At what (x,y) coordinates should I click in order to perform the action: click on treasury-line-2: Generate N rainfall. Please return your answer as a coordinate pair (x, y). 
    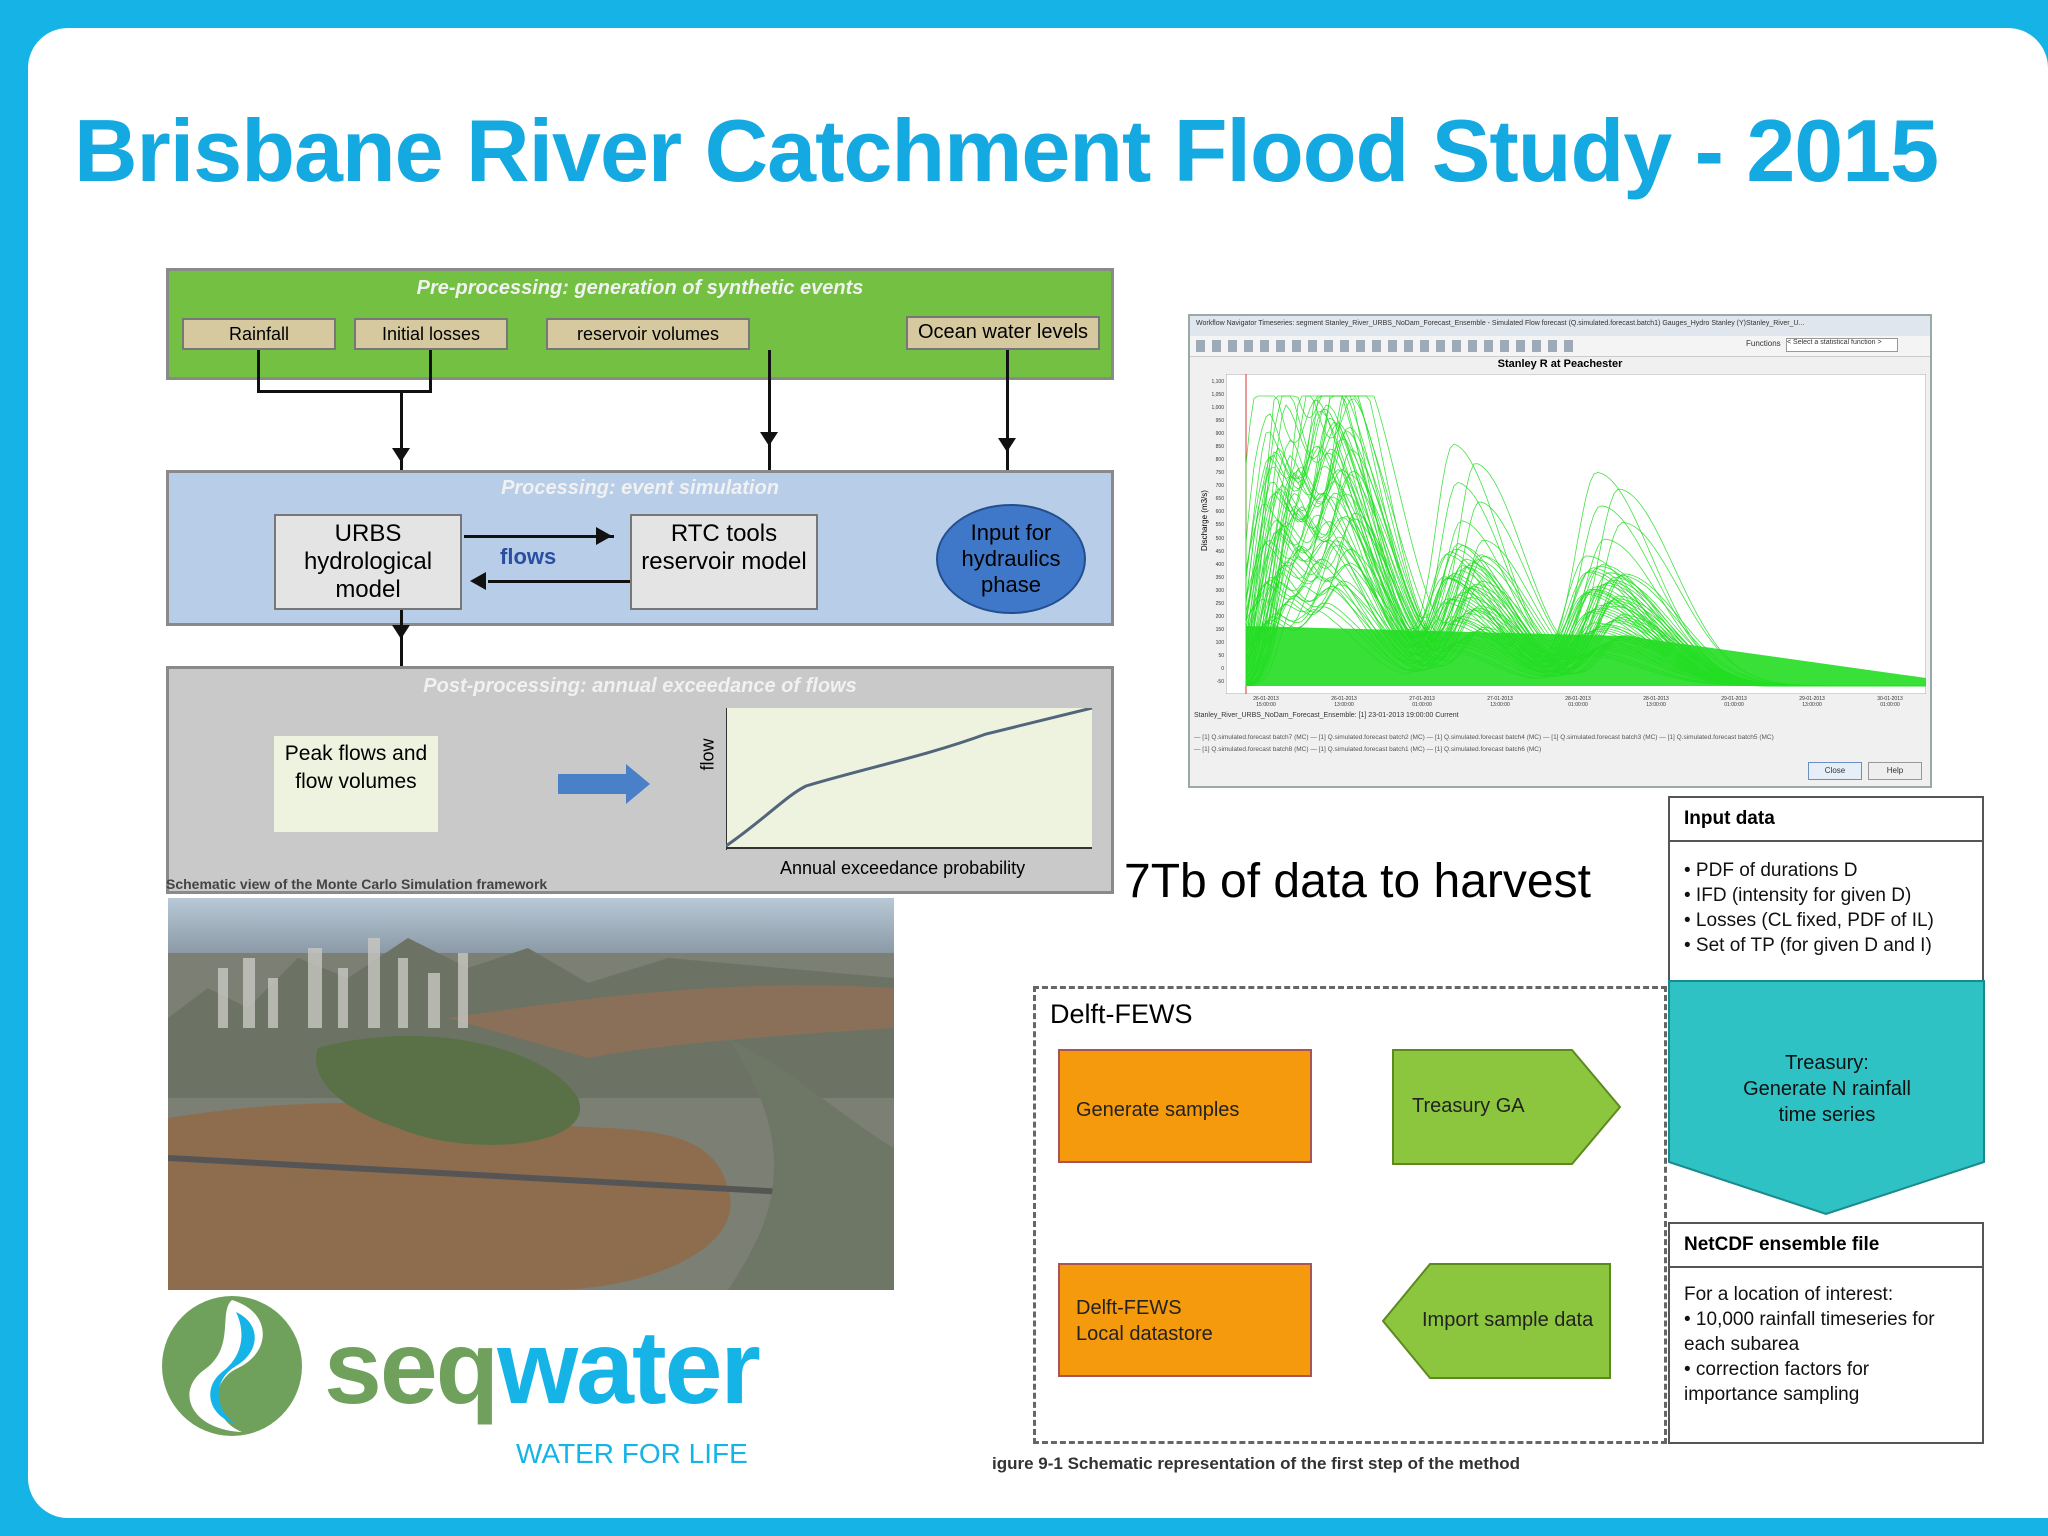
    Looking at the image, I should click on (1827, 1089).